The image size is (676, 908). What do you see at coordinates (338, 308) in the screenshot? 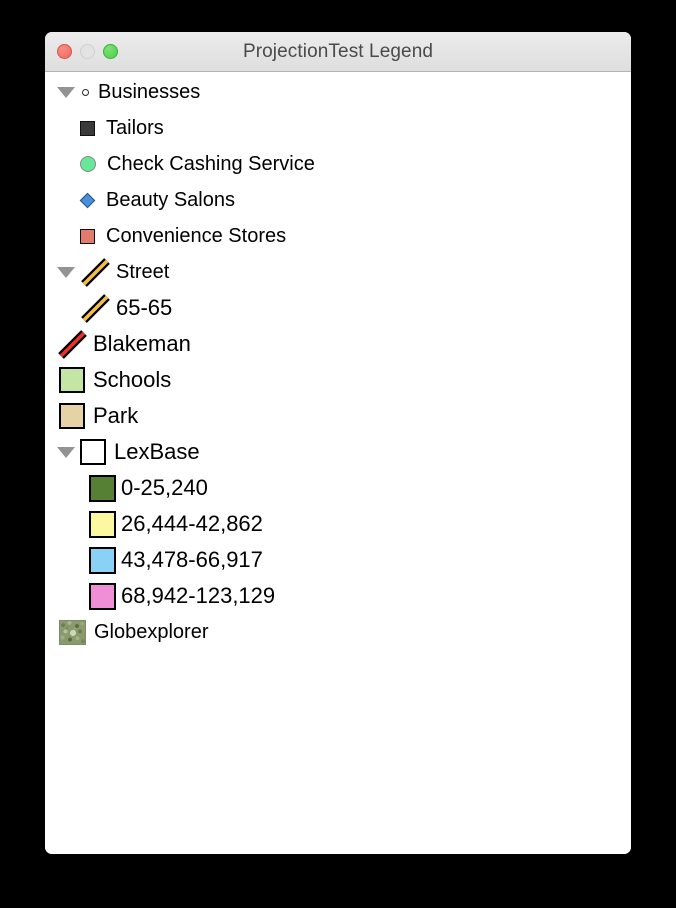
I see `legend-row-street-65-65: 65-65` at bounding box center [338, 308].